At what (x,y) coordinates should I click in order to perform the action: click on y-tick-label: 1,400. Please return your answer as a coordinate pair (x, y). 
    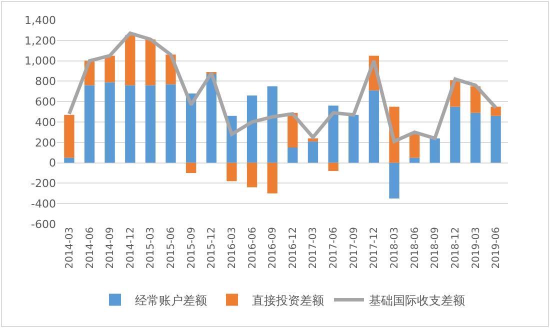
    Looking at the image, I should click on (40, 20).